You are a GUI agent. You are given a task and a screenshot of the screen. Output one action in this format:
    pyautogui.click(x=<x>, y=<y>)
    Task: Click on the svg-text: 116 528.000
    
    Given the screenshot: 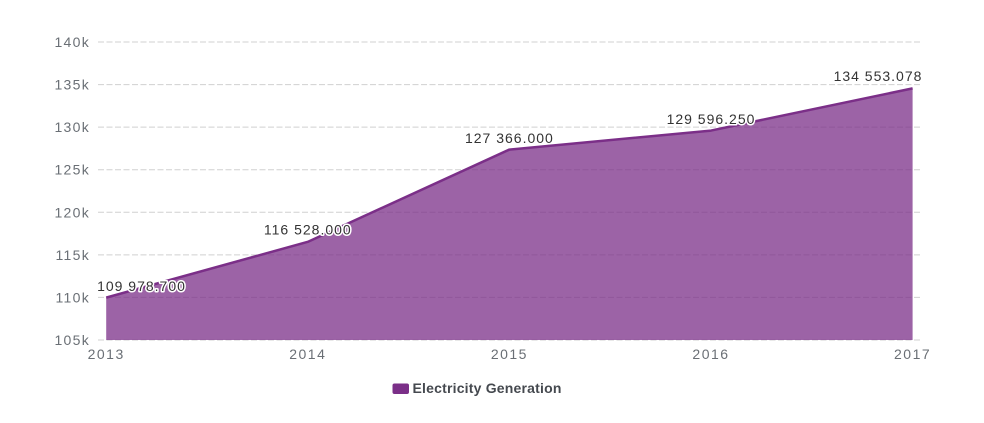 What is the action you would take?
    pyautogui.click(x=308, y=230)
    